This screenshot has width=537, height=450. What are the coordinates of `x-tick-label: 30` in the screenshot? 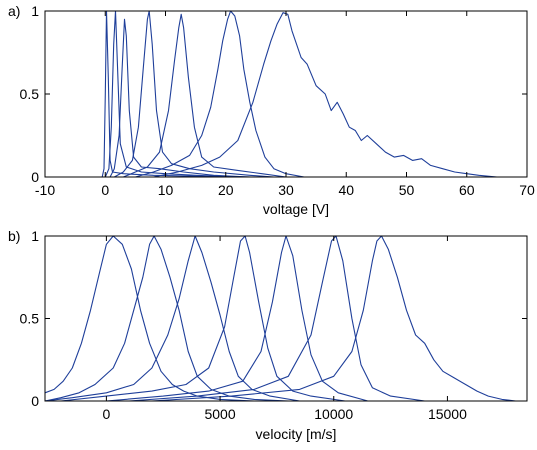 It's located at (286, 190).